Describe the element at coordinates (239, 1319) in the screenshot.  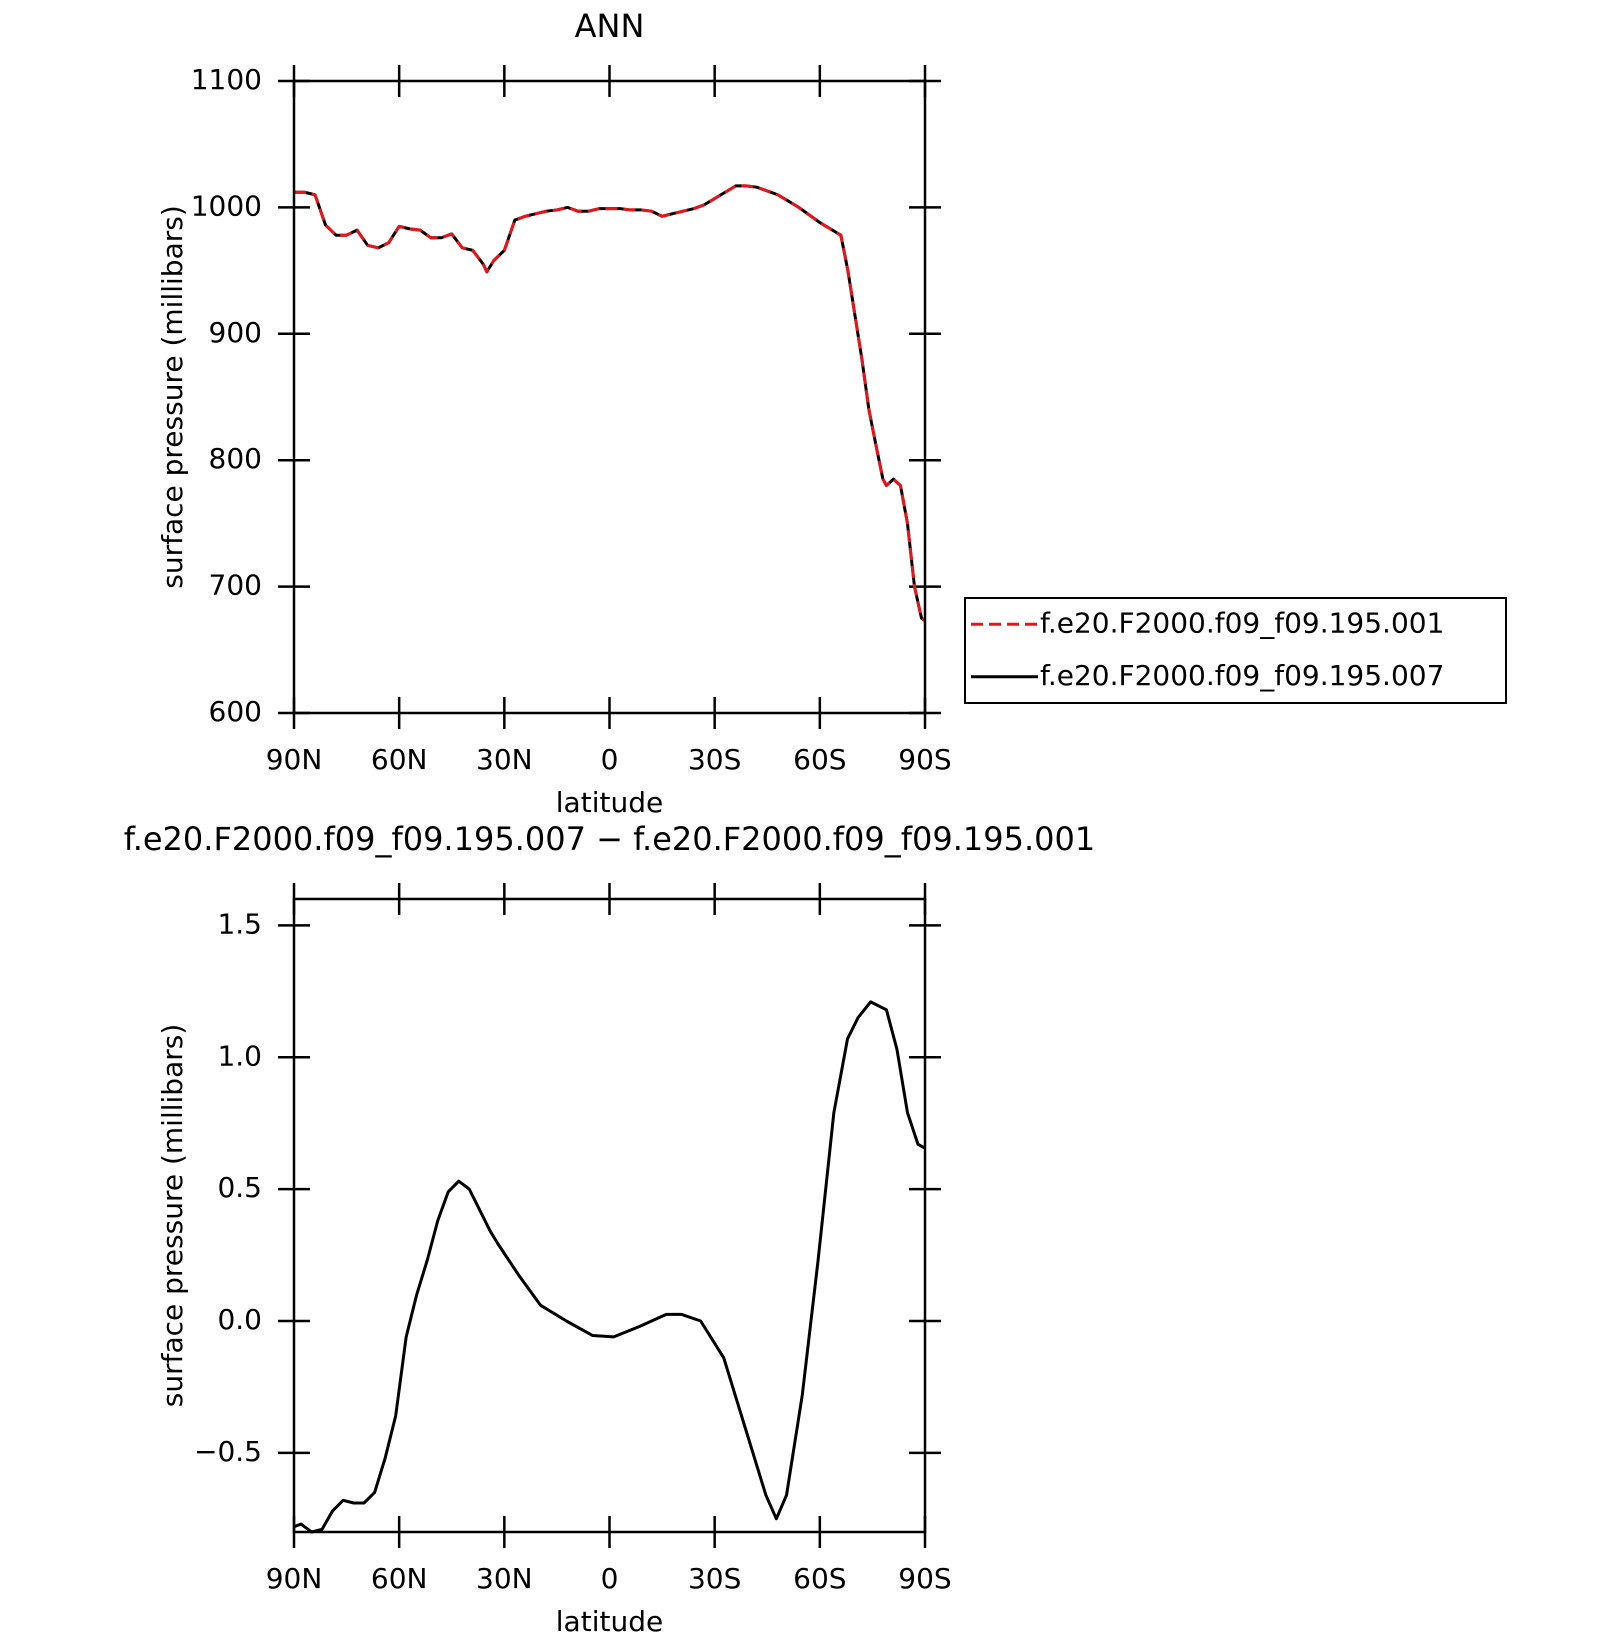
I see `y-tick-label: 0.0` at that location.